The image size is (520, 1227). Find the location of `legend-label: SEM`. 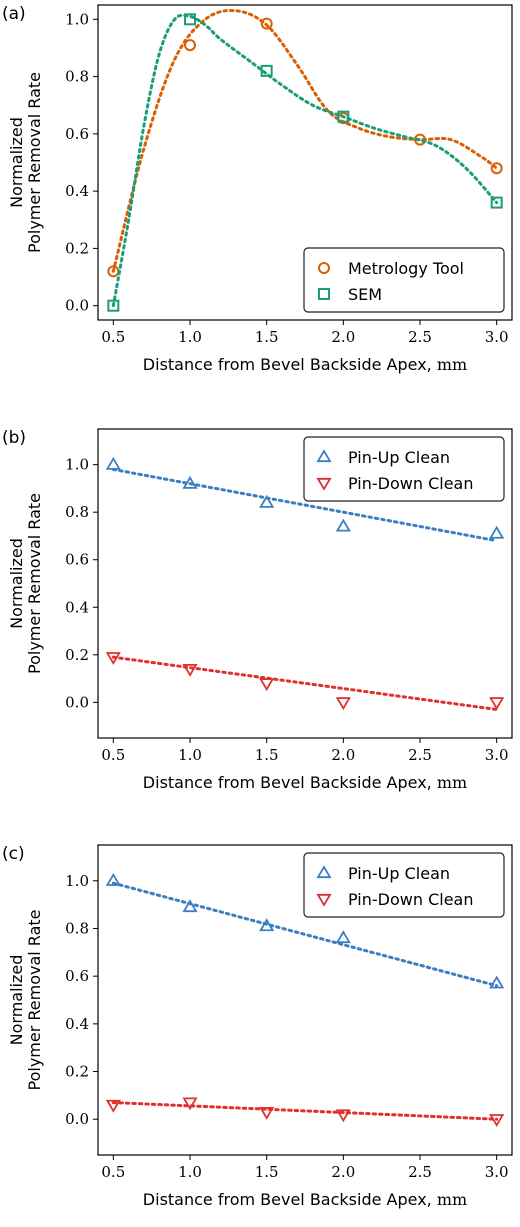

legend-label: SEM is located at coordinates (365, 294).